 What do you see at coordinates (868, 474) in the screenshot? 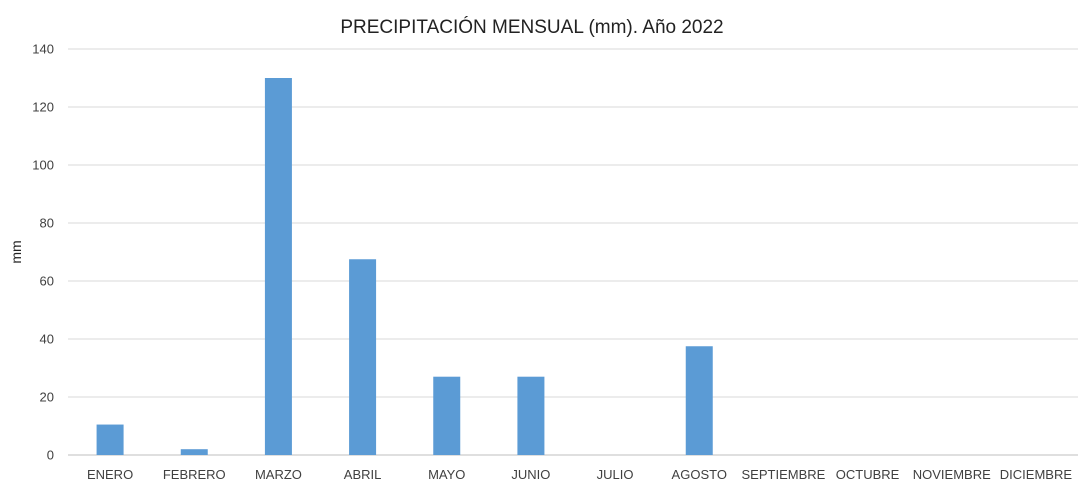
I see `x-tick-label: OCTUBRE` at bounding box center [868, 474].